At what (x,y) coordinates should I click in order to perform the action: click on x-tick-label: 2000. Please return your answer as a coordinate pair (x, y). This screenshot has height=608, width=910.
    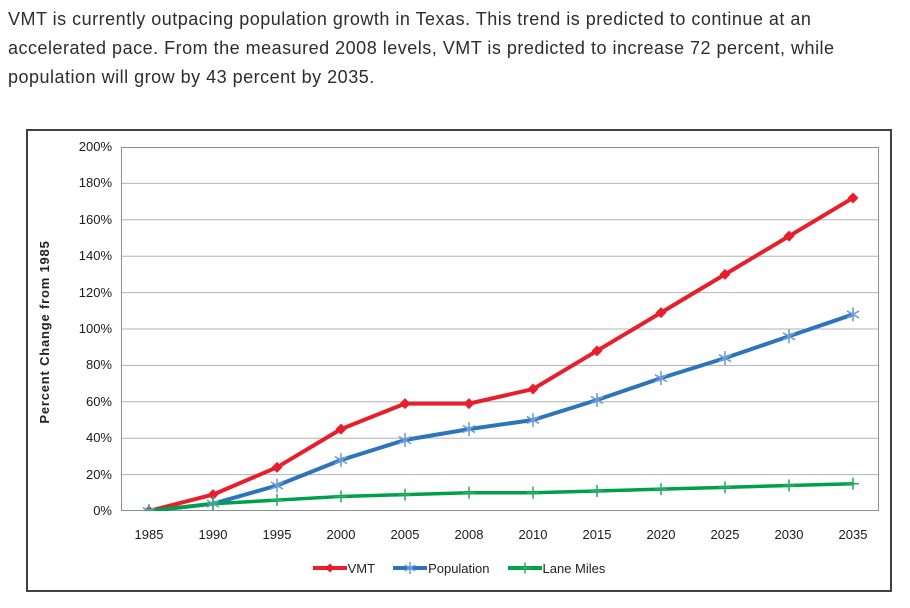
    Looking at the image, I should click on (341, 534).